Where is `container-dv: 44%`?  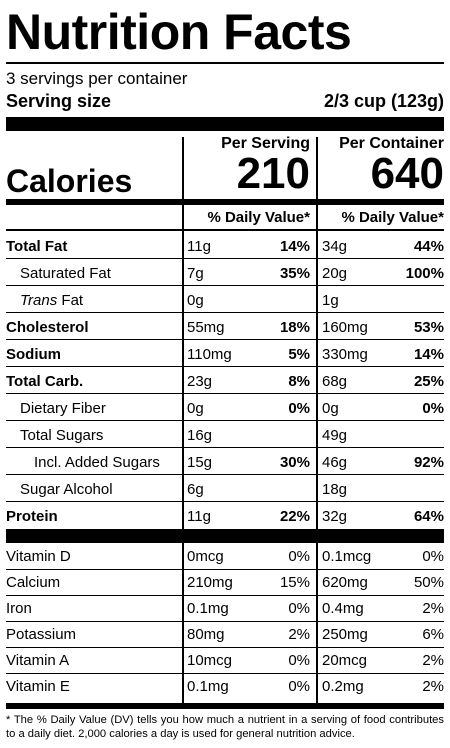
container-dv: 44% is located at coordinates (428, 246).